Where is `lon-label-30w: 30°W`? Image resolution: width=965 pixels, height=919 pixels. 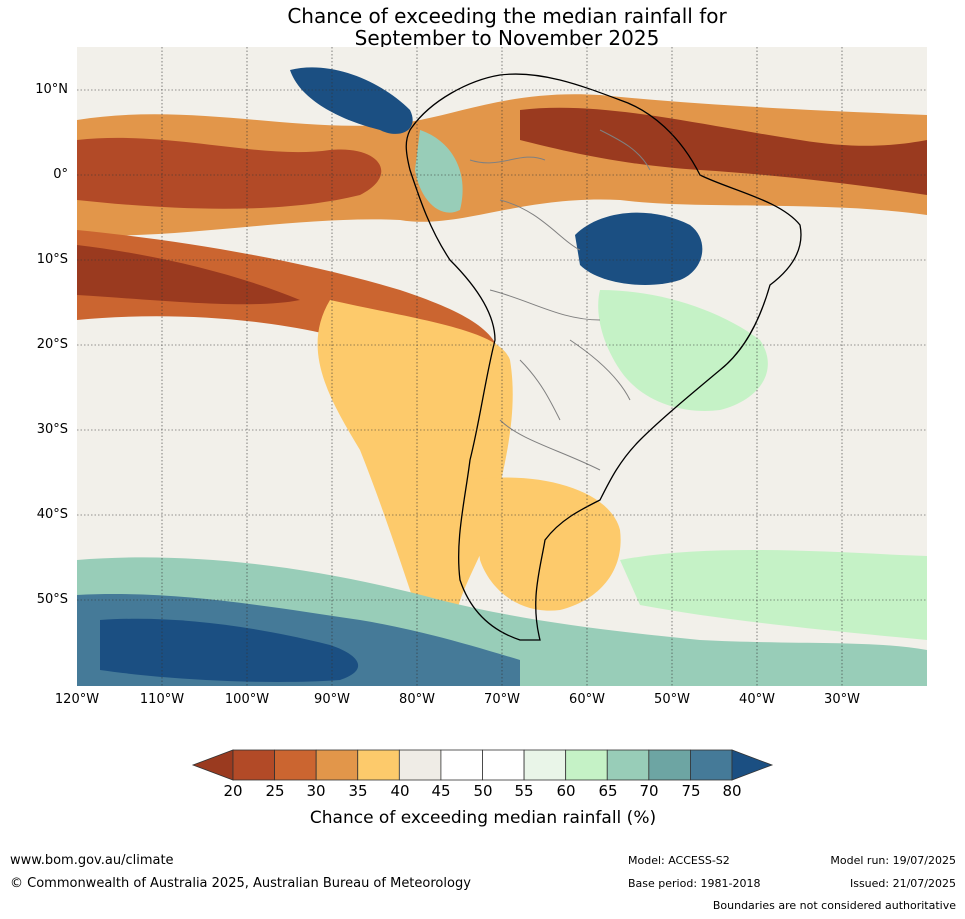 lon-label-30w: 30°W is located at coordinates (842, 699).